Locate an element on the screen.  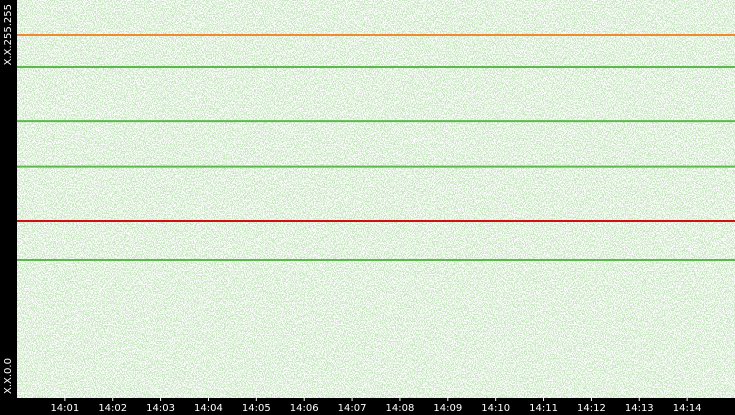
y-tick-label: X.X.0.0 is located at coordinates (8, 376).